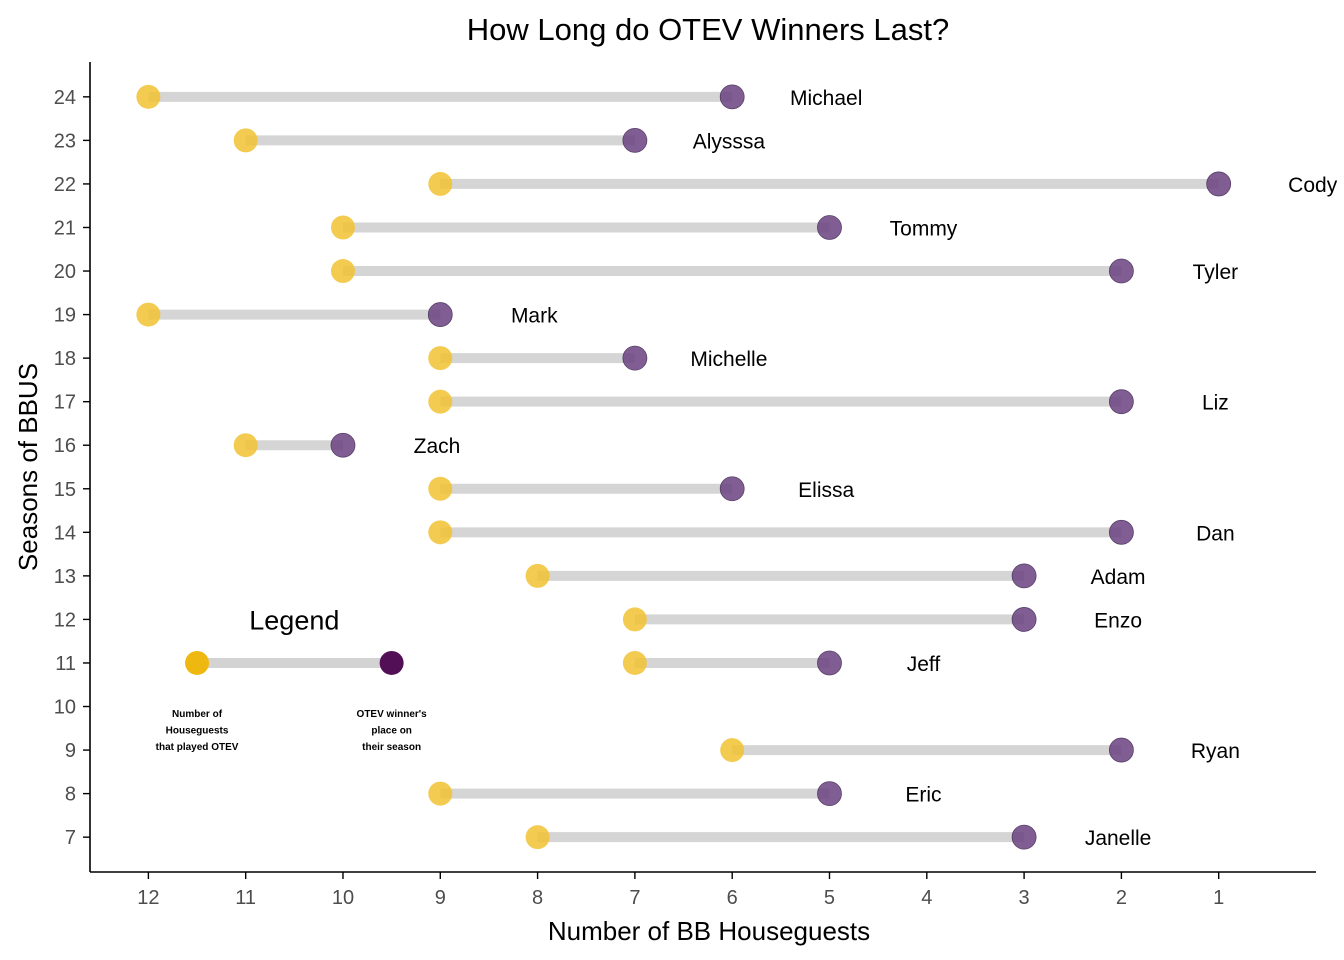 The height and width of the screenshot is (960, 1344). What do you see at coordinates (65, 664) in the screenshot?
I see `y-tick-label: 11` at bounding box center [65, 664].